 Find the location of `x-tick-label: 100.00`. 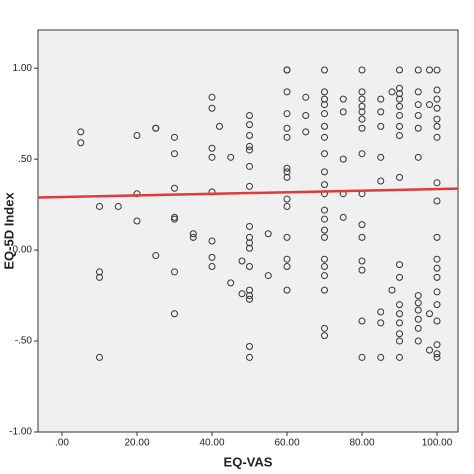

x-tick-label: 100.00 is located at coordinates (437, 443).